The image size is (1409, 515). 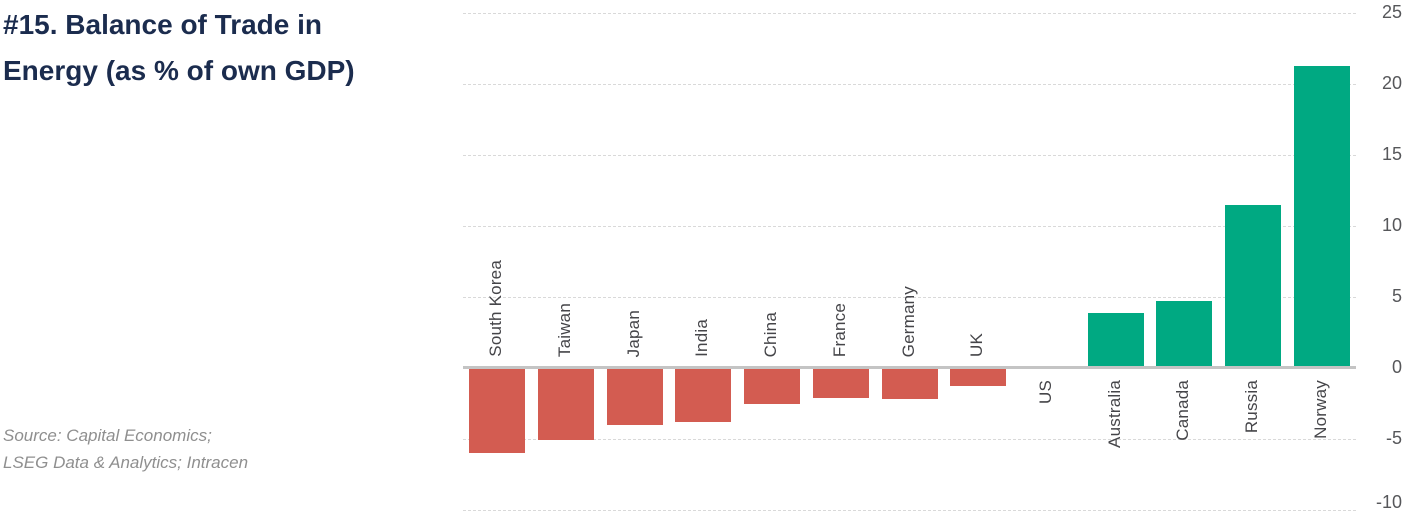 What do you see at coordinates (1388, 502) in the screenshot?
I see `y-tick-label--10: -10` at bounding box center [1388, 502].